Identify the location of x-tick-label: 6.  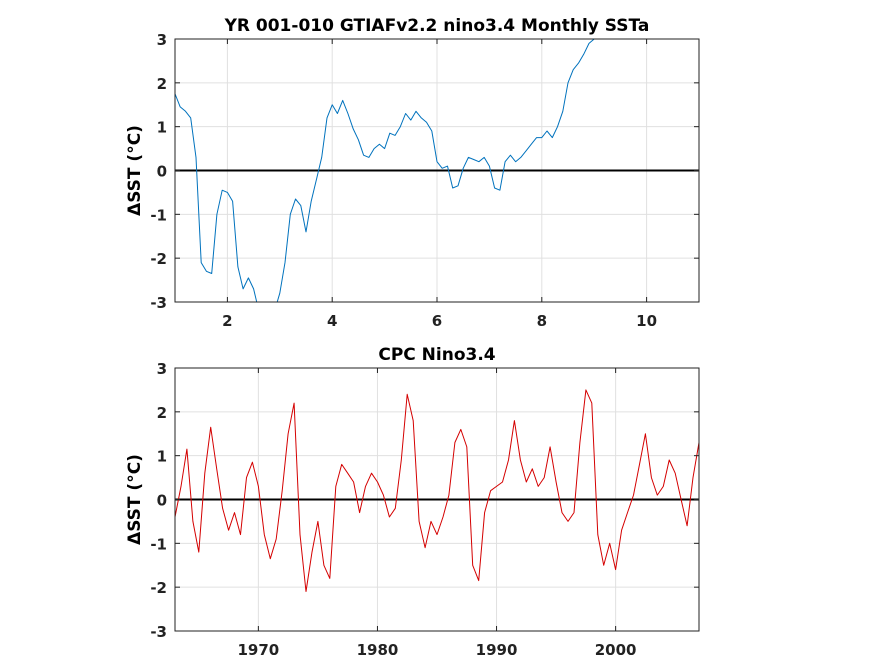
(437, 321).